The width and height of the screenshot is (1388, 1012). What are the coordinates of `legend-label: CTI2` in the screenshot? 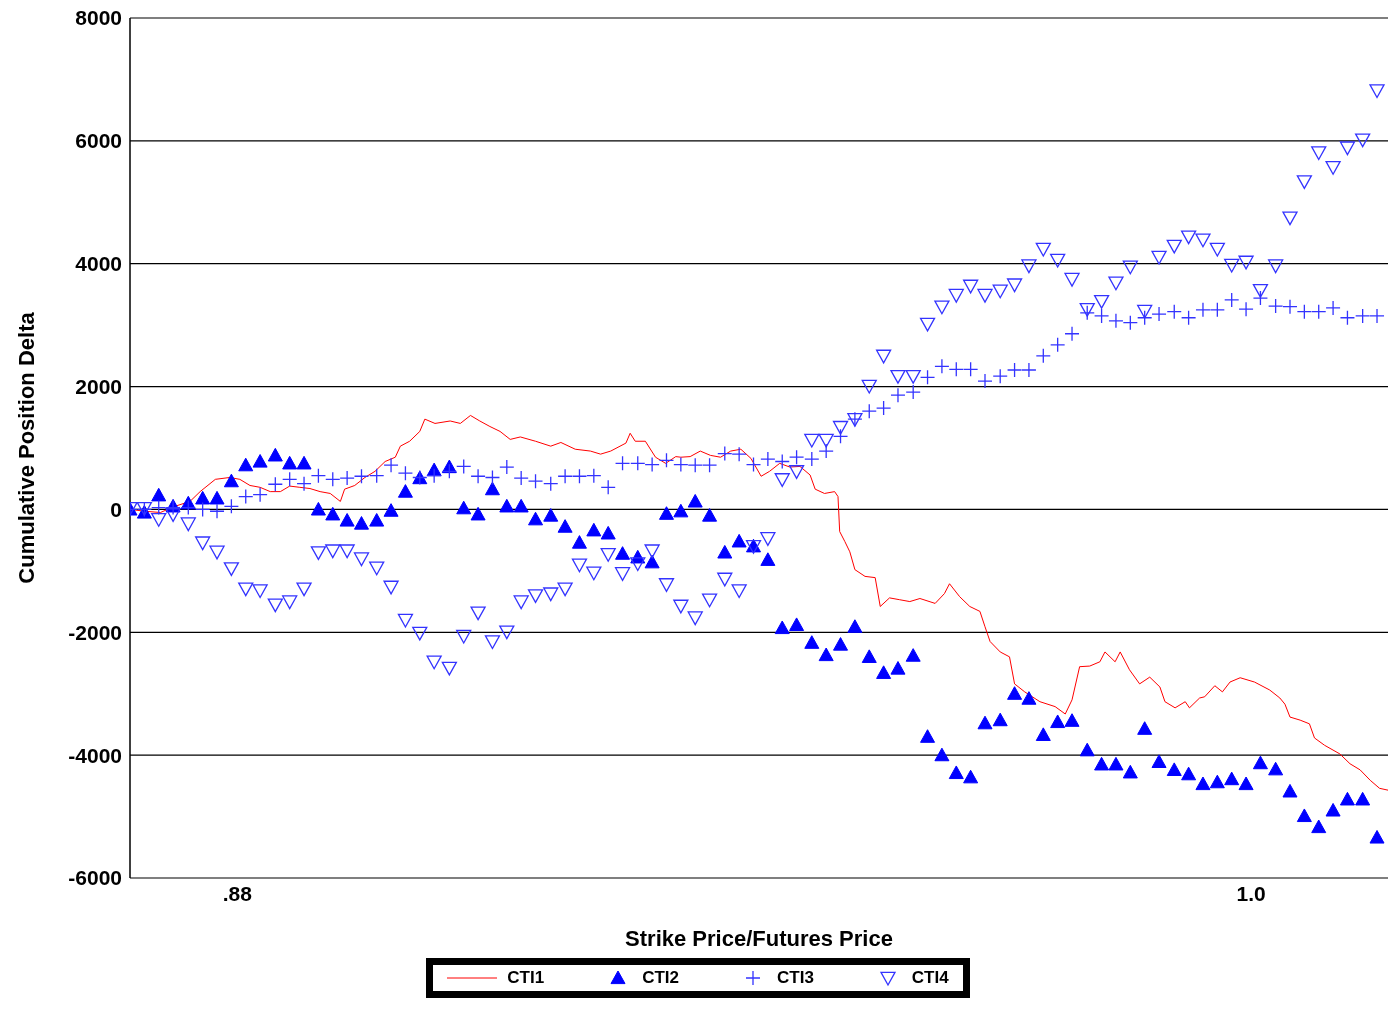 It's located at (660, 978).